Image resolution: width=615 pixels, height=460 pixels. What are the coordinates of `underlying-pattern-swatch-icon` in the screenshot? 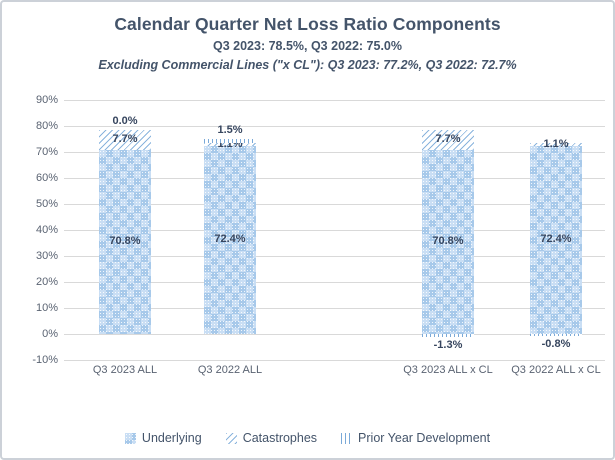 It's located at (130, 438).